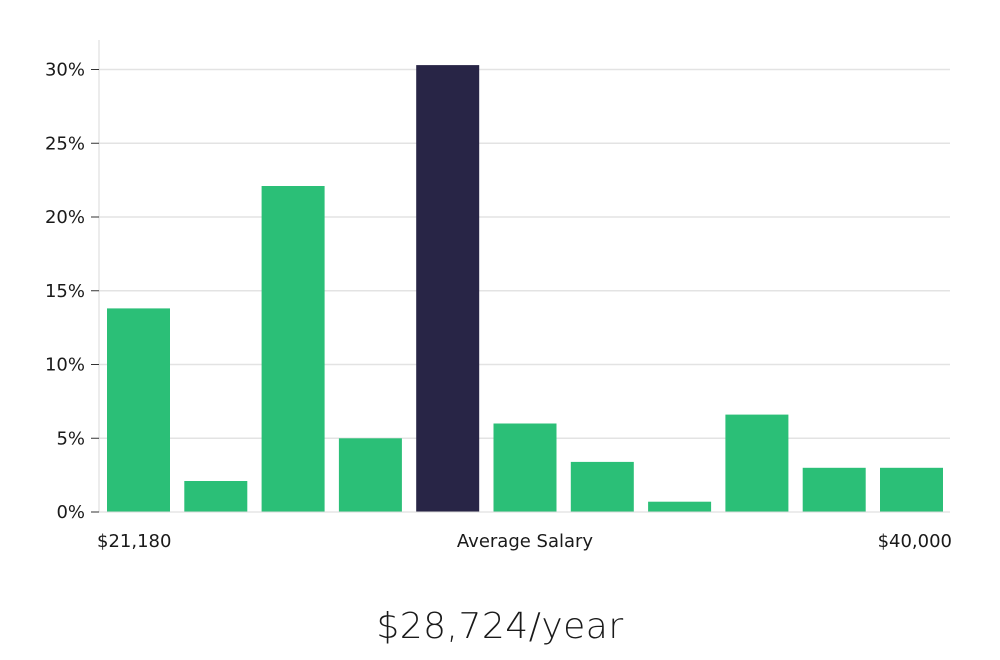 The width and height of the screenshot is (1000, 660). What do you see at coordinates (448, 288) in the screenshot?
I see `bar-average-salary` at bounding box center [448, 288].